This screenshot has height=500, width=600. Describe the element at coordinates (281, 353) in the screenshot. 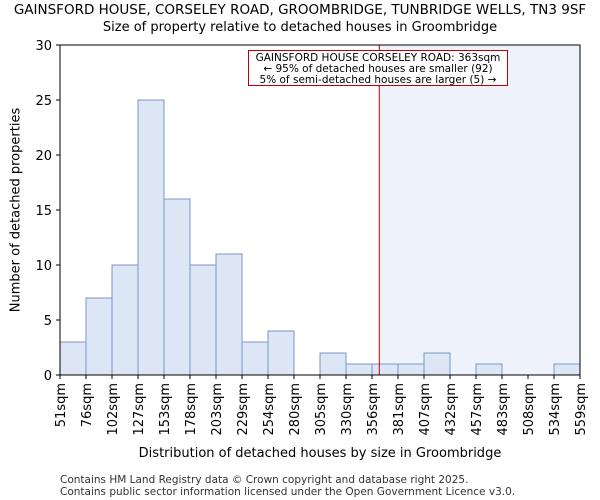

I see `bar-254sqm` at that location.